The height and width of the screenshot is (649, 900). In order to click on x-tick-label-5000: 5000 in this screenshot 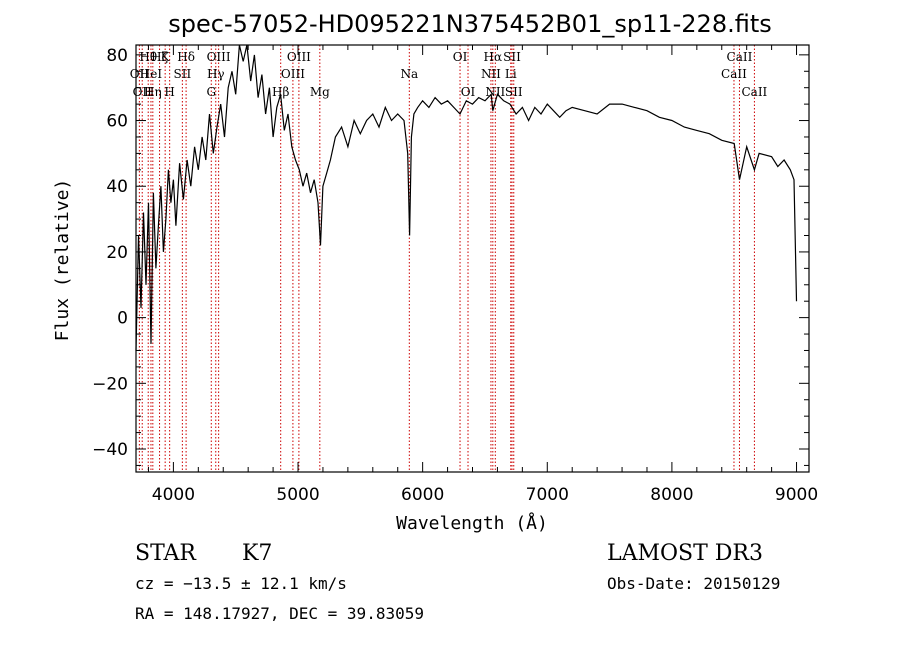, I will do `click(297, 495)`.